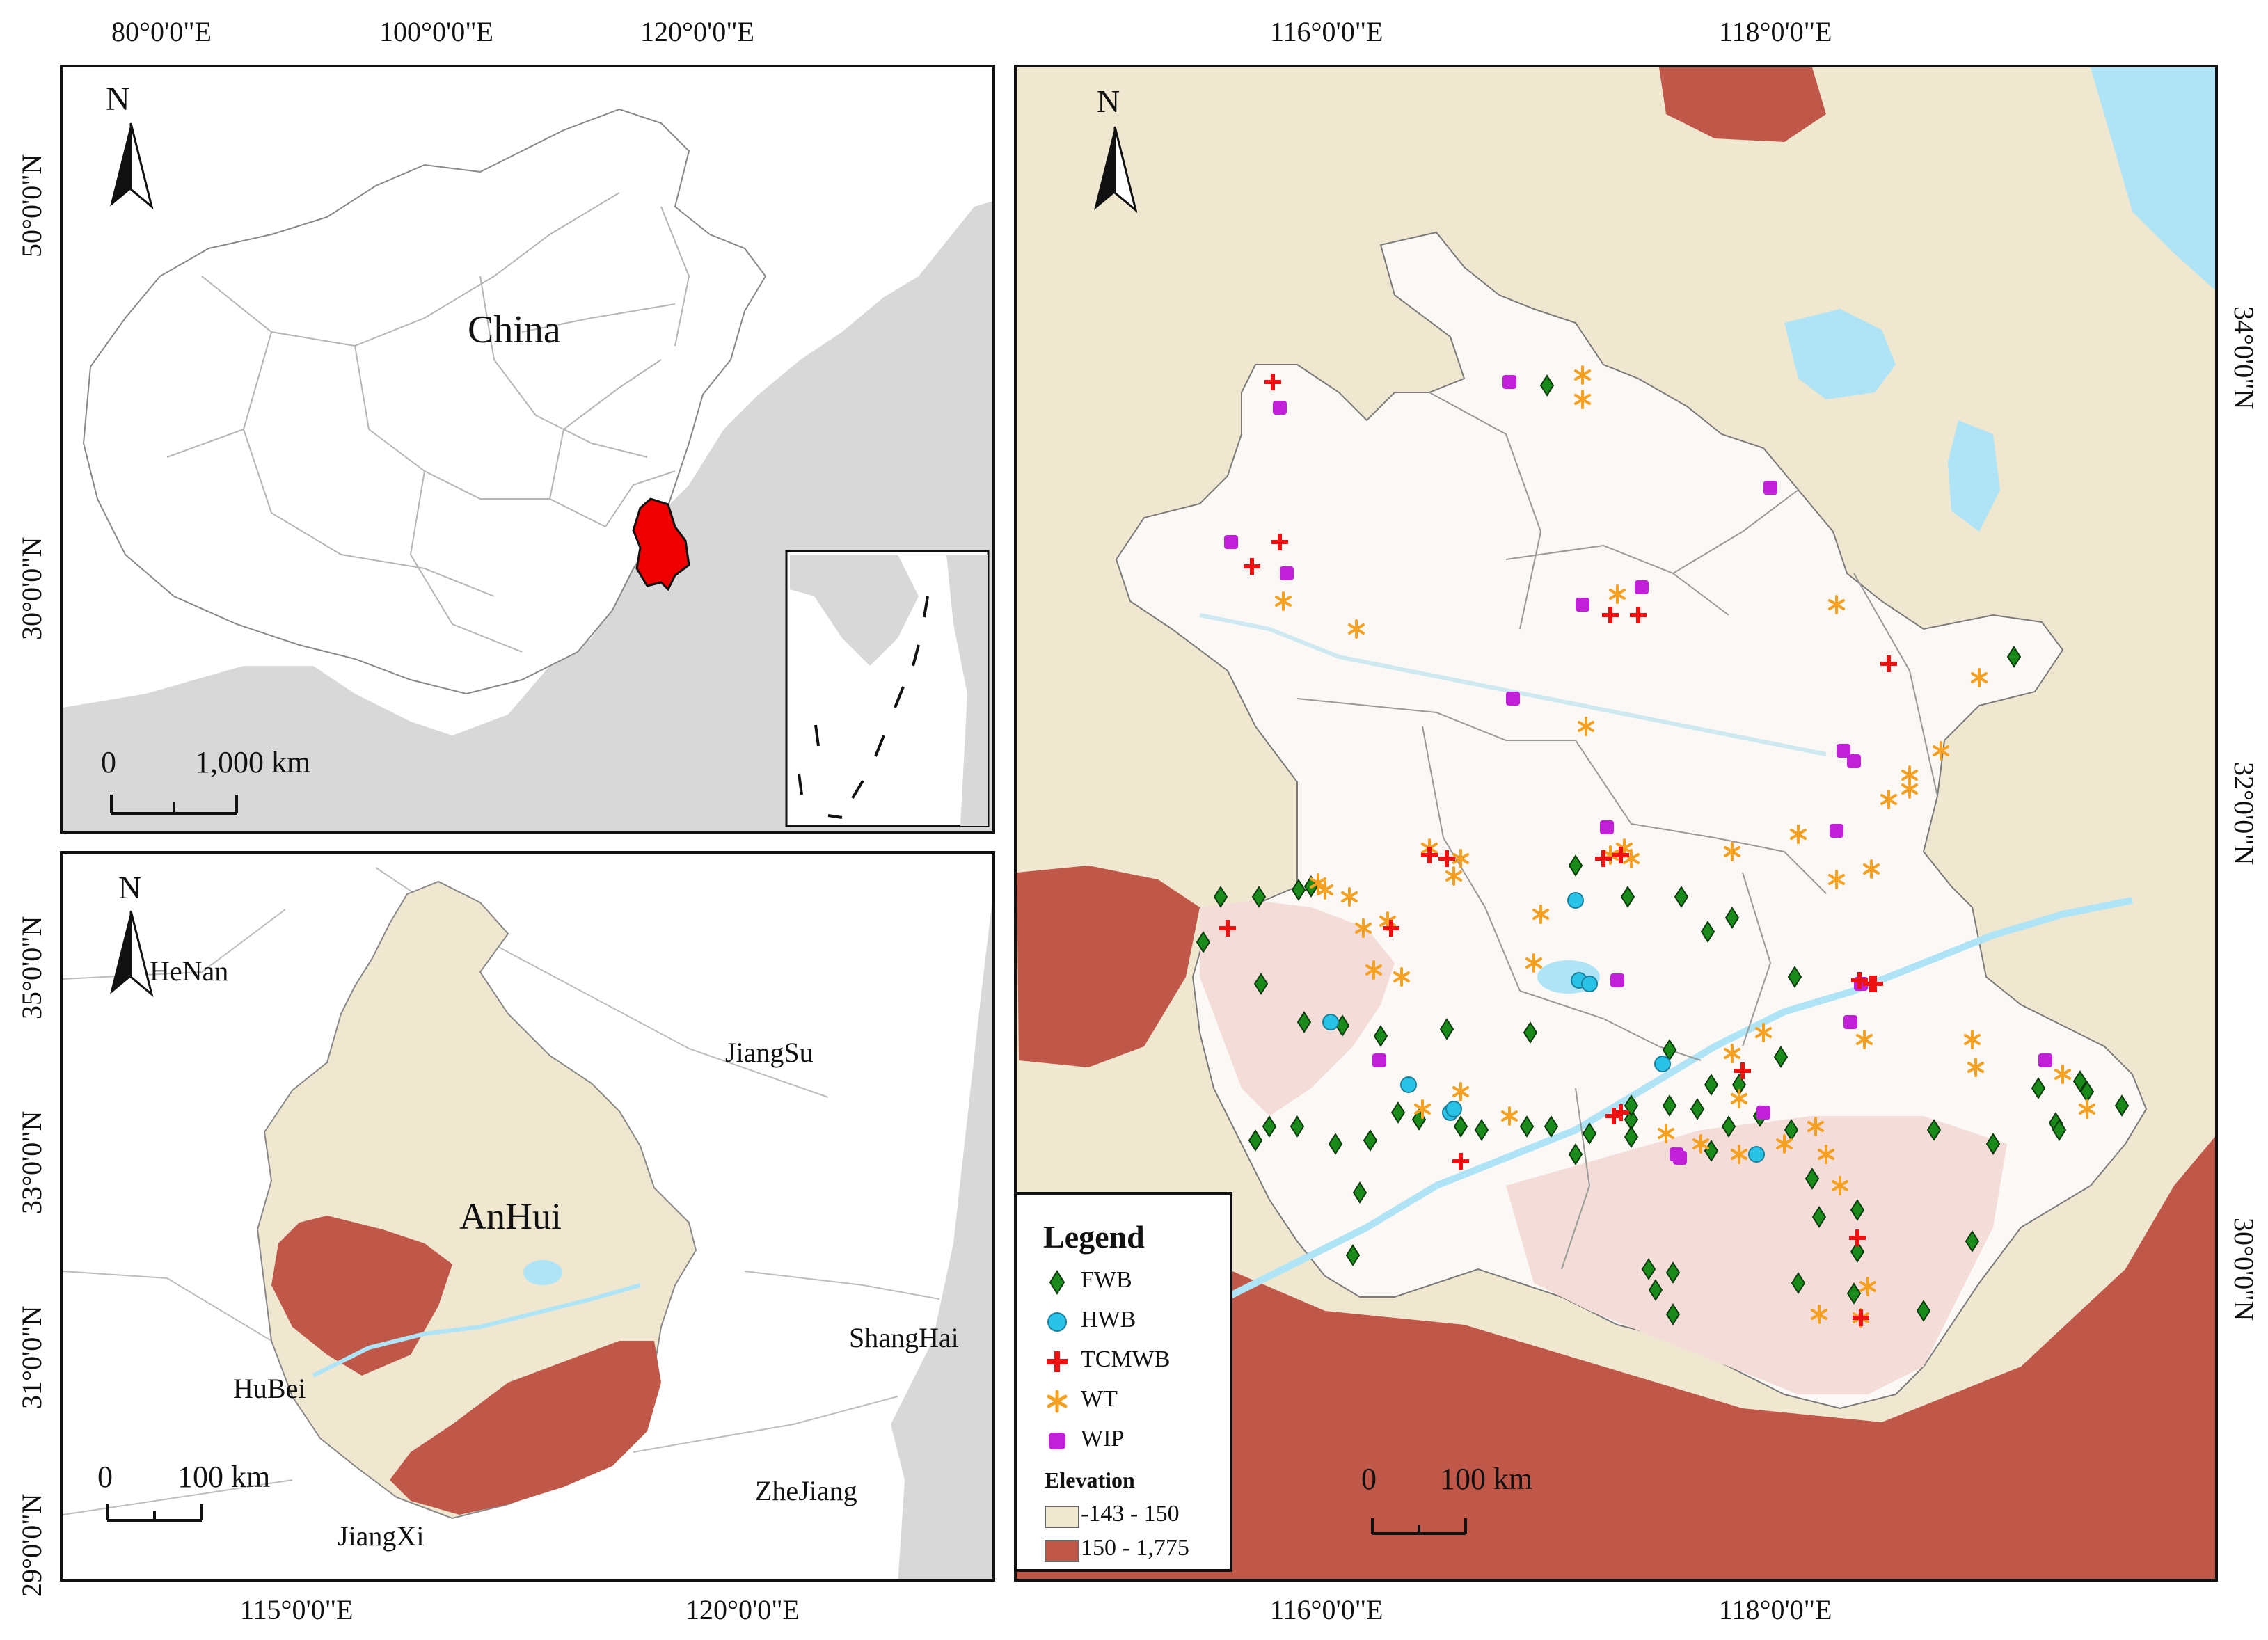 The height and width of the screenshot is (1640, 2268). What do you see at coordinates (1775, 31) in the screenshot?
I see `lon-label-118-top: 118°0'0"E` at bounding box center [1775, 31].